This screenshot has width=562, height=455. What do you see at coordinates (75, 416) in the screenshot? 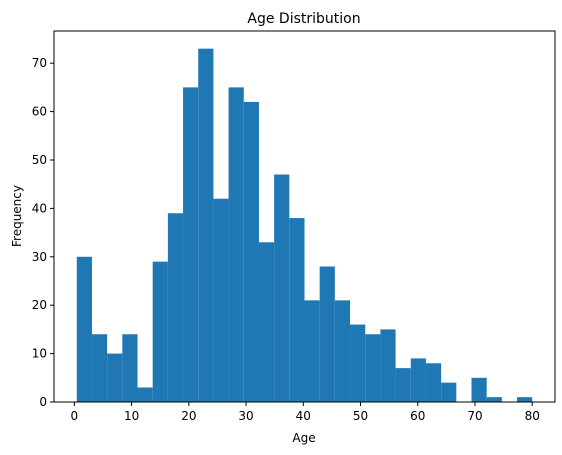
I see `x-tick-label: 0` at bounding box center [75, 416].